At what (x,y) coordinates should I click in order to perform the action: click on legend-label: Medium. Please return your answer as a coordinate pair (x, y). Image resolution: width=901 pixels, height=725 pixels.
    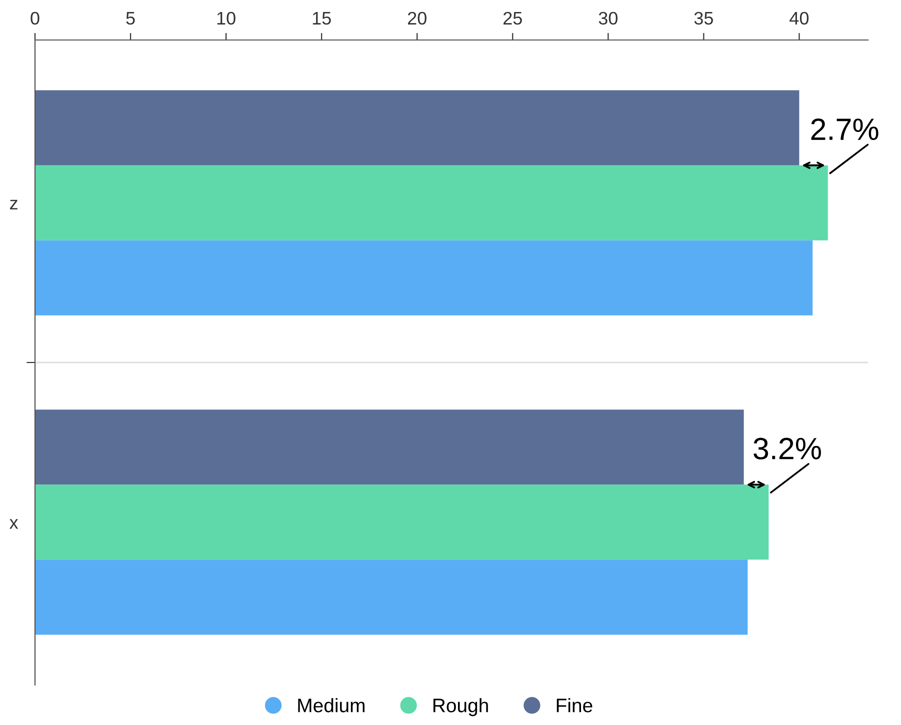
    Looking at the image, I should click on (331, 705).